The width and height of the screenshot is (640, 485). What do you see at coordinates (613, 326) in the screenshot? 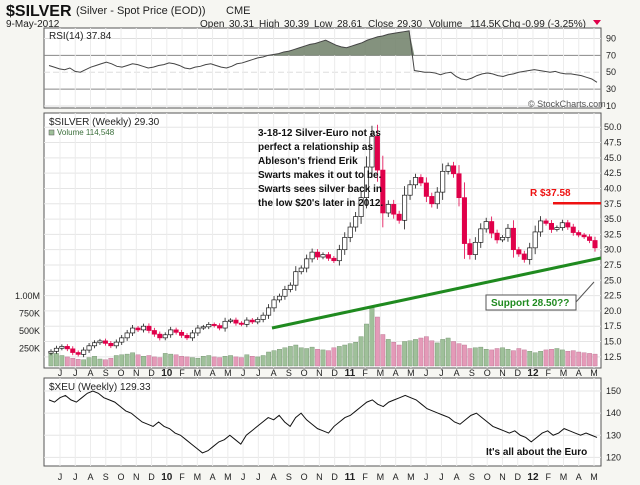
I see `price-tick-label: 17.5` at bounding box center [613, 326].